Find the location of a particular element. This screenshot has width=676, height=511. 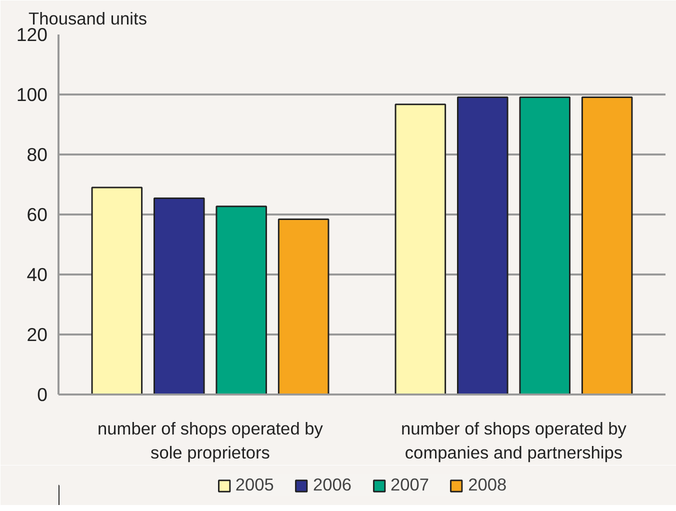

y-tick-label: 40 is located at coordinates (37, 274).